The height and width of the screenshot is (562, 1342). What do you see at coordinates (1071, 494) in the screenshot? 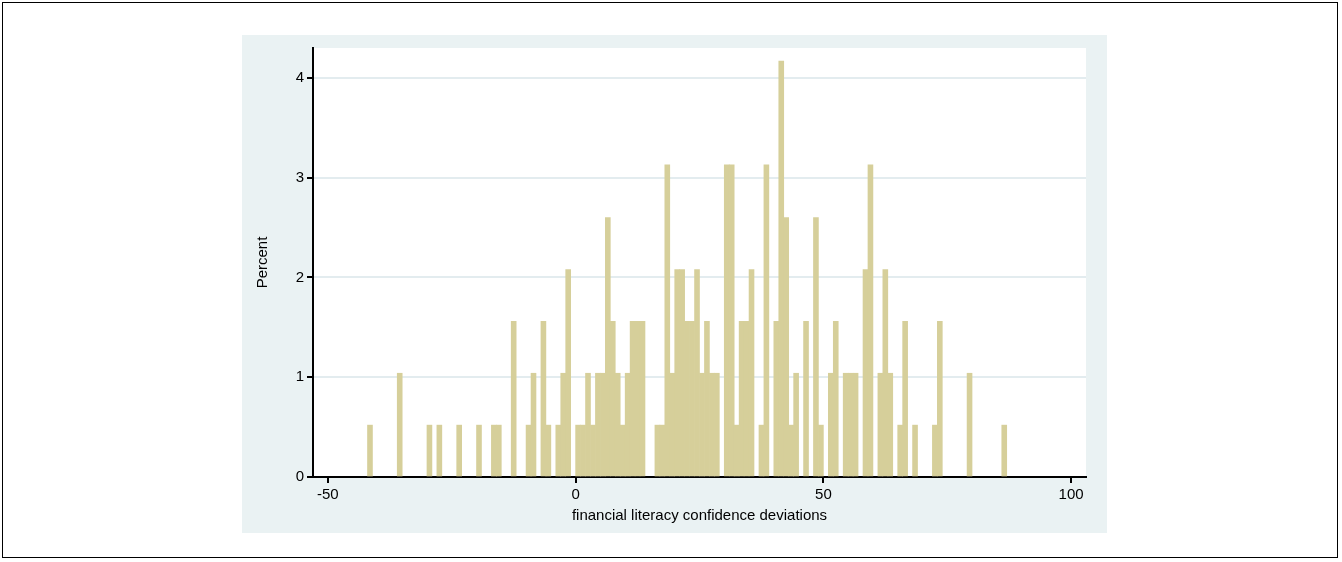
I see `x-tick-label: 100` at bounding box center [1071, 494].